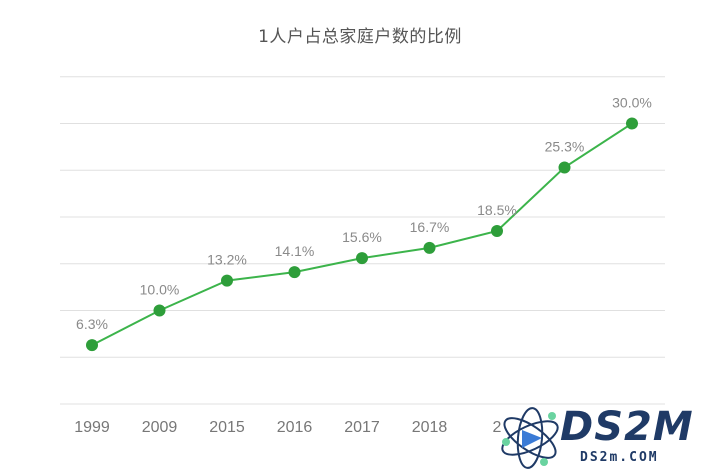  I want to click on watermark-brand: DS2M, so click(627, 427).